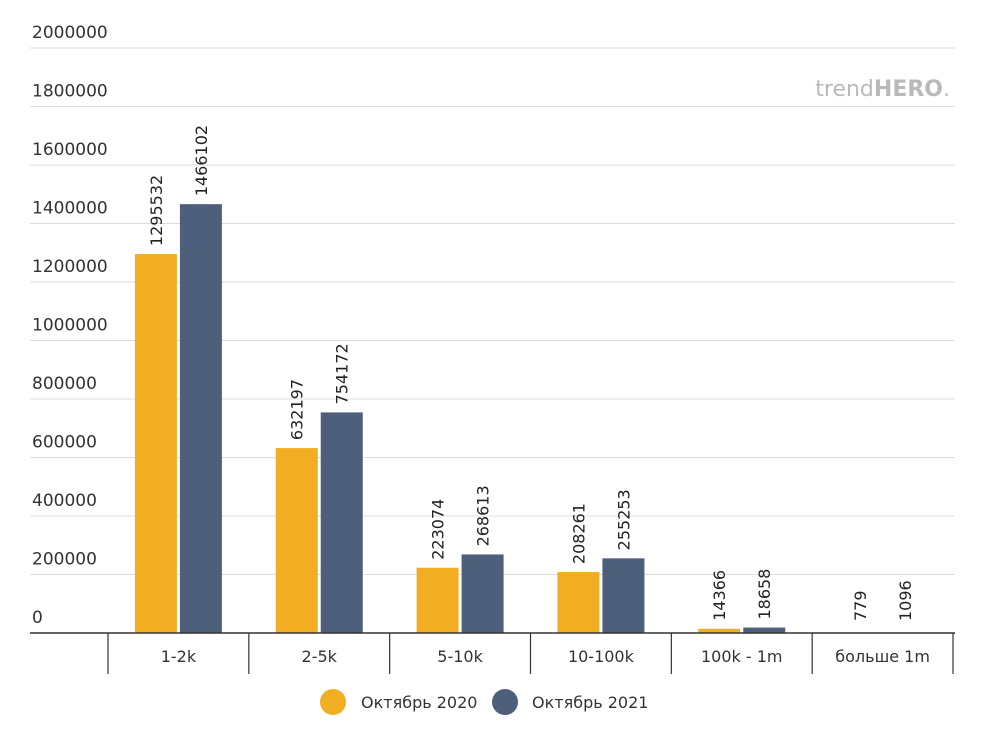 Image resolution: width=1000 pixels, height=738 pixels. What do you see at coordinates (719, 595) in the screenshot?
I see `data-label: 14366` at bounding box center [719, 595].